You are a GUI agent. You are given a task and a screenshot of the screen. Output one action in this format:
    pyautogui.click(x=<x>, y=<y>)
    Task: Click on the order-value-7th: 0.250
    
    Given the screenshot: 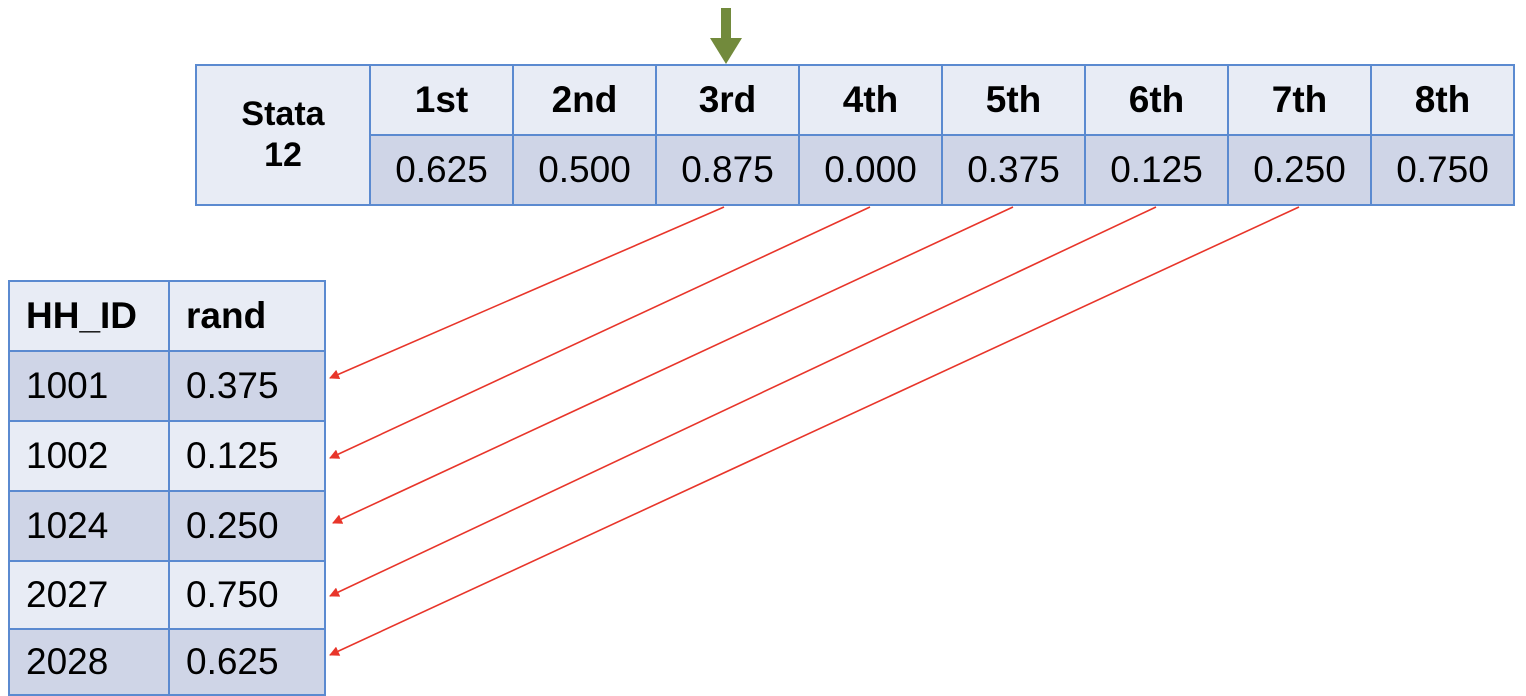 What is the action you would take?
    pyautogui.click(x=1299, y=170)
    